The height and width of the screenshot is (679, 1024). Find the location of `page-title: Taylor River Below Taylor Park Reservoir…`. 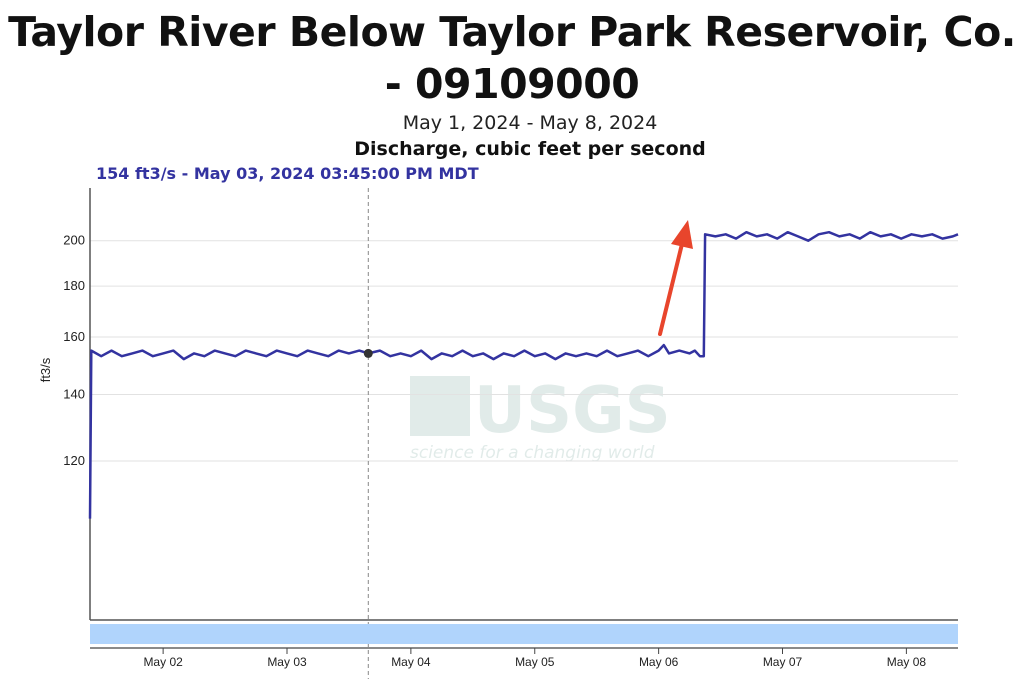

page-title: Taylor River Below Taylor Park Reservoir… is located at coordinates (512, 58).